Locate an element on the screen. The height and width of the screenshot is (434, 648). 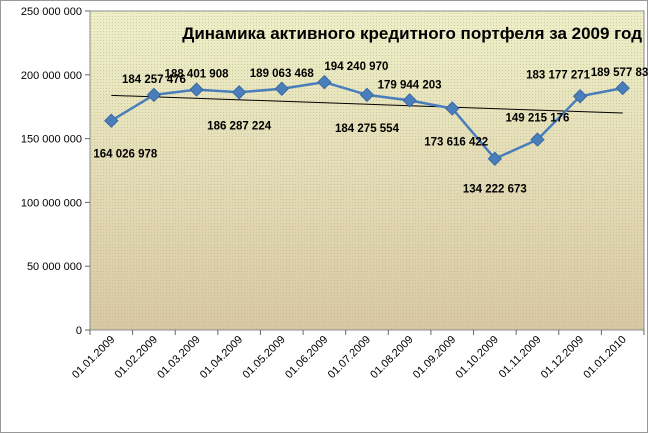
y-tick-label: 0 is located at coordinates (79, 331).